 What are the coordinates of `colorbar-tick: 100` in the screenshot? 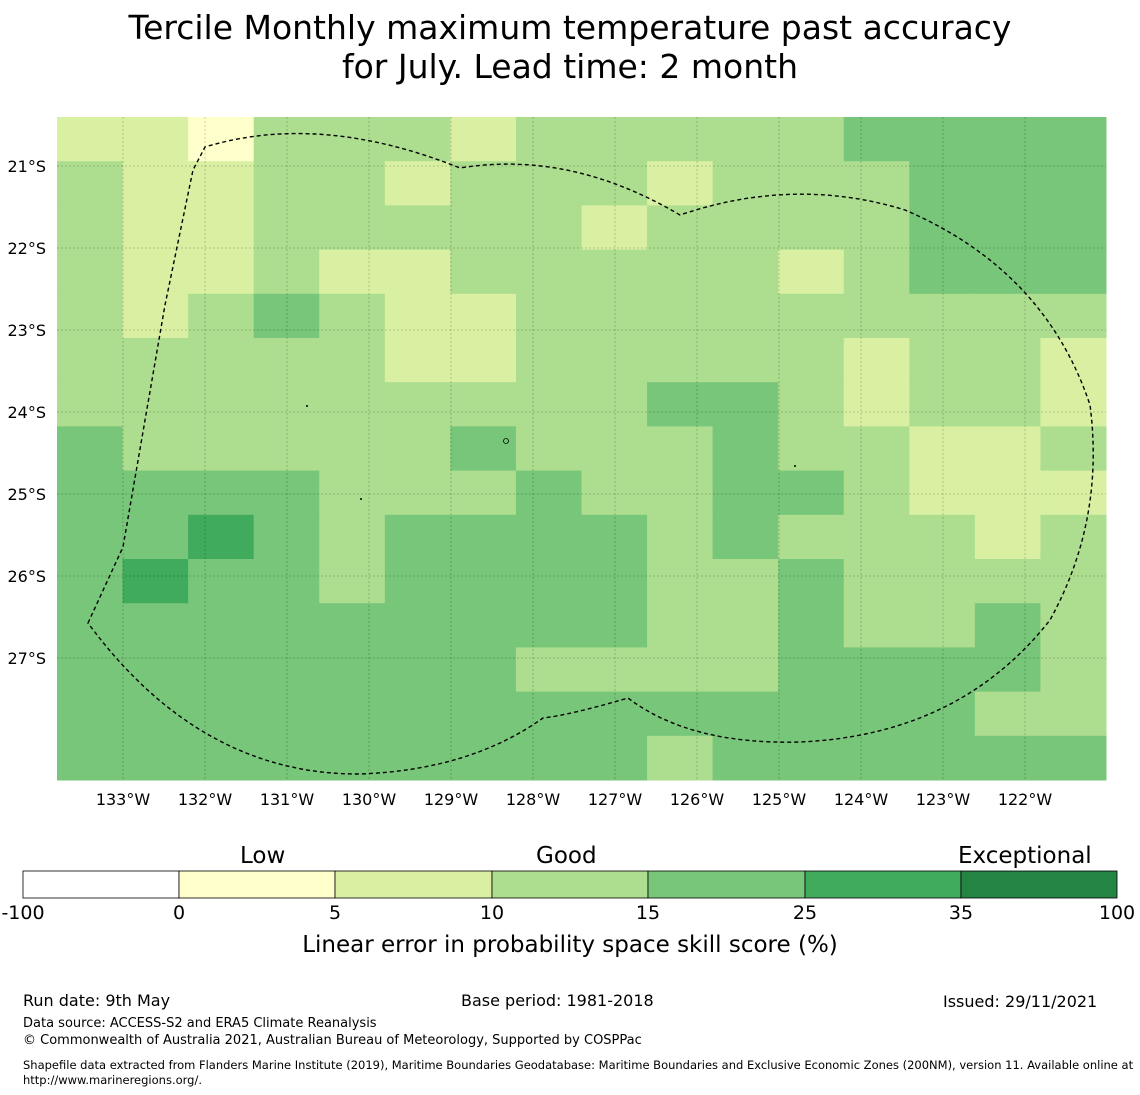 It's located at (1117, 913).